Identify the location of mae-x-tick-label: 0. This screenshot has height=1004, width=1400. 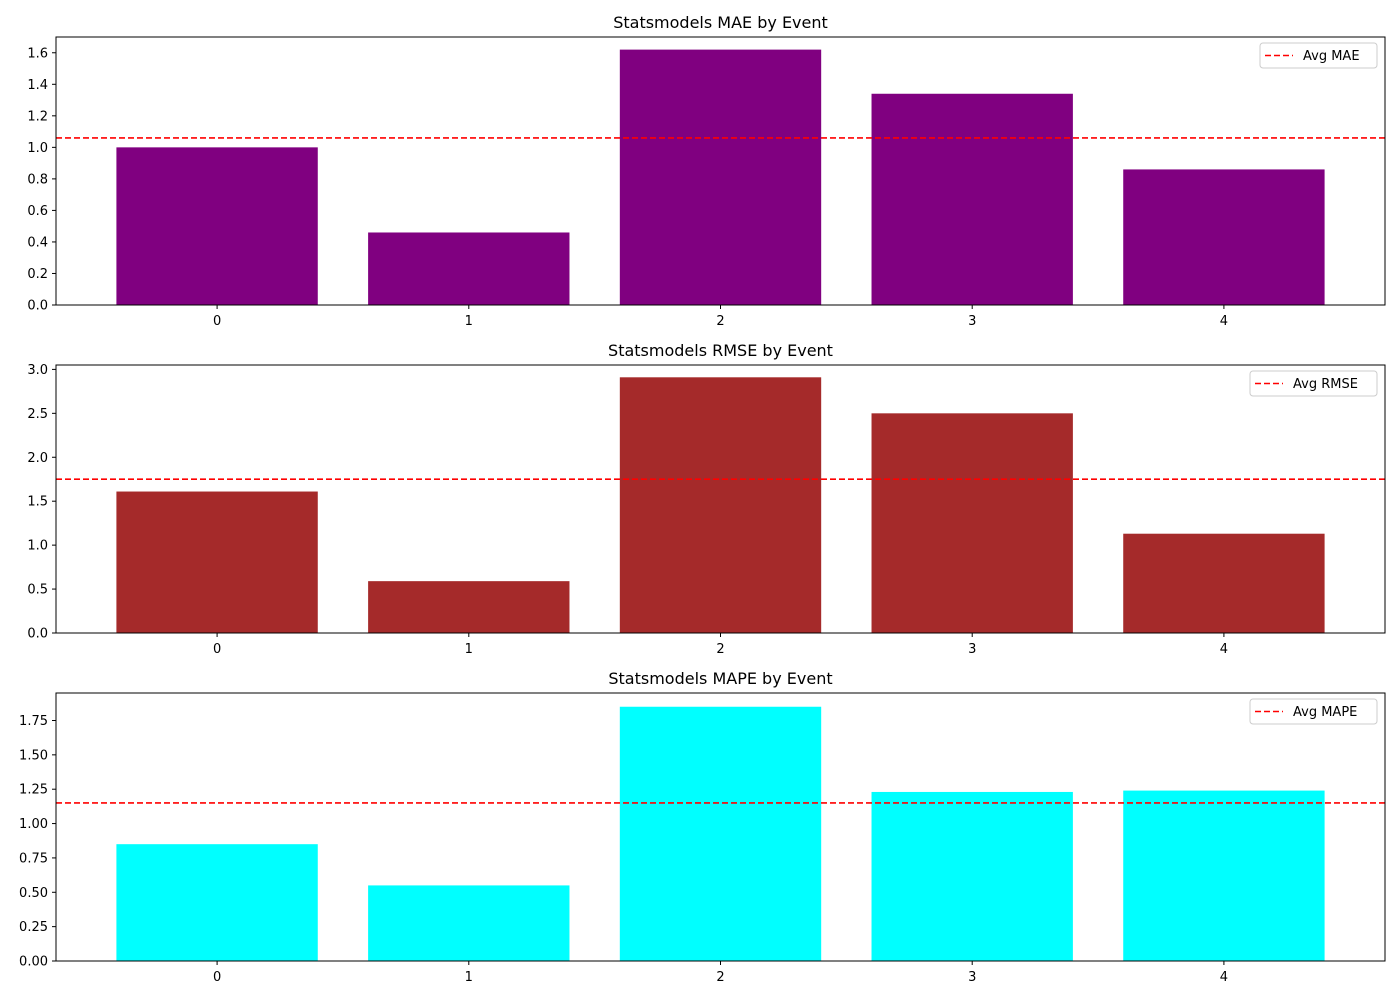
(217, 321).